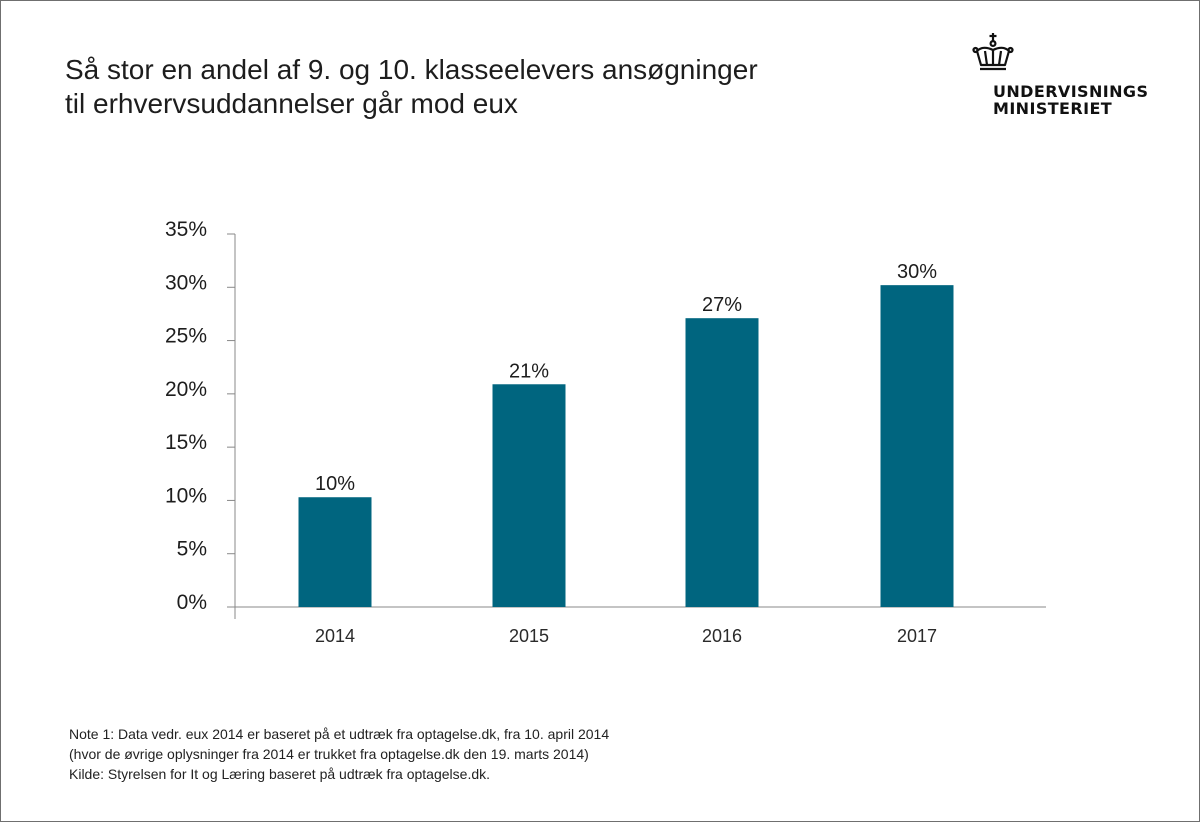 The image size is (1200, 822). I want to click on y-tick-label: 5%, so click(192, 549).